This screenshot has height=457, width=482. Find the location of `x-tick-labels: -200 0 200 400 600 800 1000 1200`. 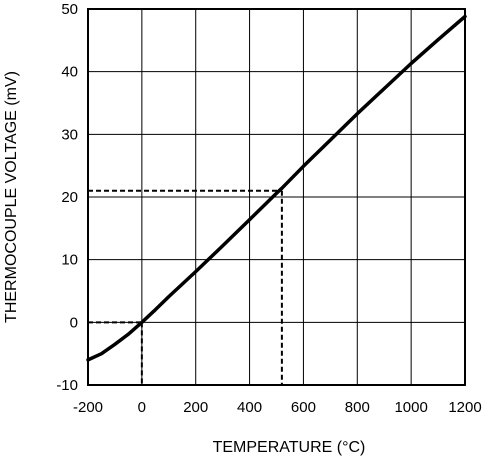

x-tick-labels: -200 0 200 400 600 800 1000 1200 is located at coordinates (277, 407).